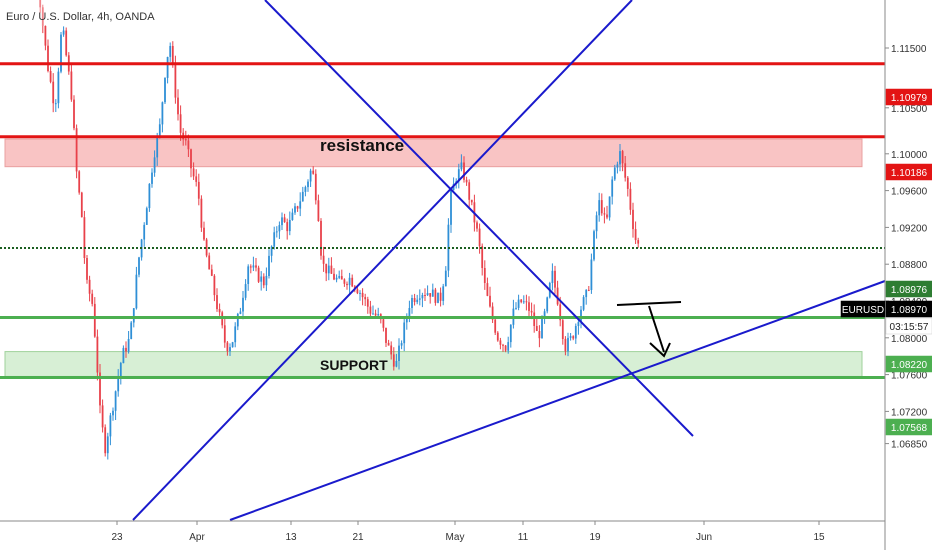 The height and width of the screenshot is (555, 932). I want to click on time-tick-label: 15, so click(819, 537).